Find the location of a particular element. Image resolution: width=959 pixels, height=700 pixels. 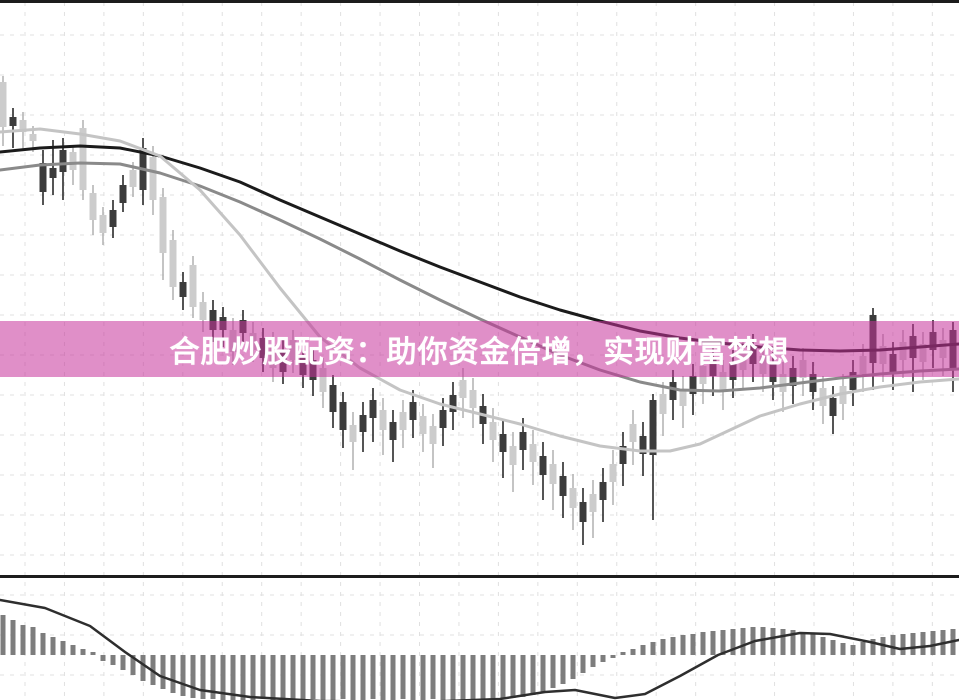

promo-banner-text: 合肥炒股配资：助你资金倍增，实现财富梦想 is located at coordinates (479, 352).